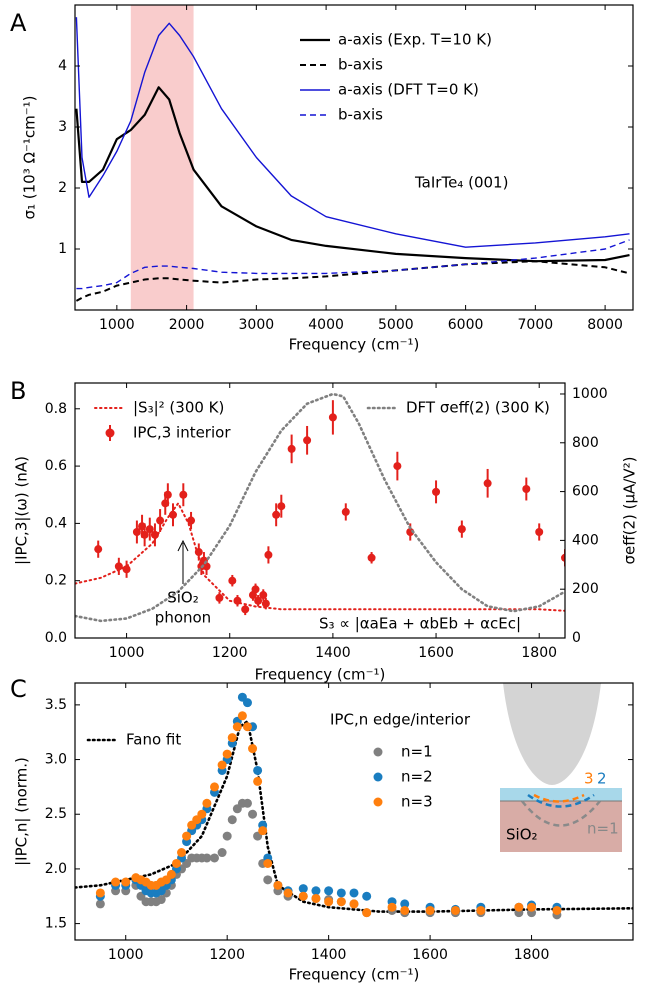  What do you see at coordinates (183, 598) in the screenshot?
I see `annotation: SiO₂` at bounding box center [183, 598].